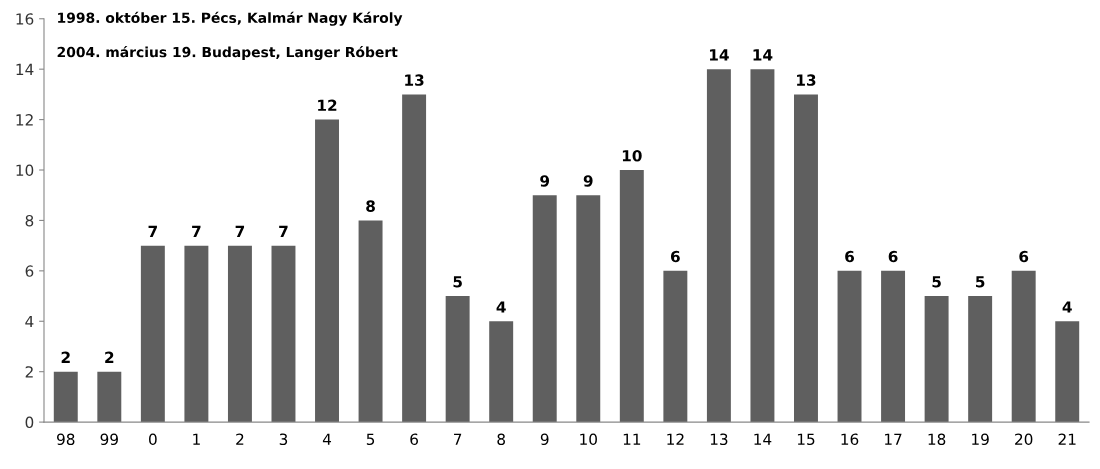  What do you see at coordinates (327, 105) in the screenshot?
I see `data-label: 12` at bounding box center [327, 105].